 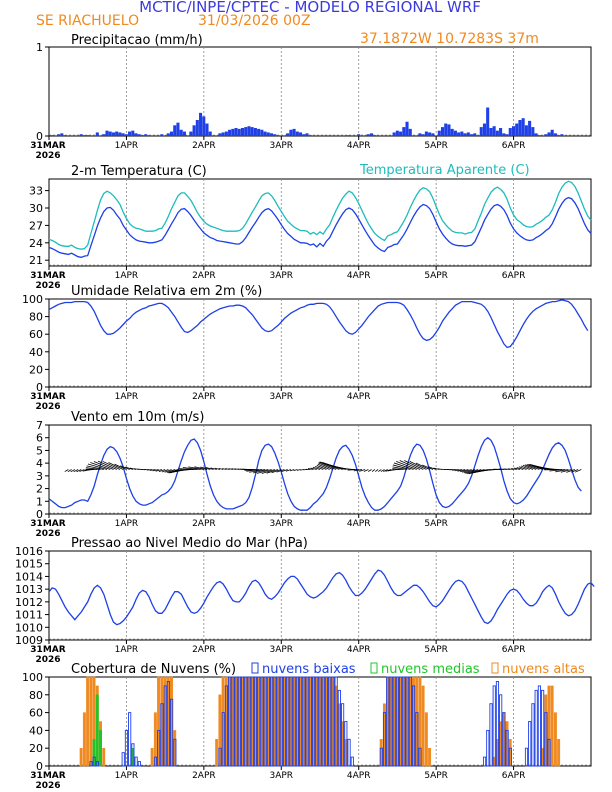 I want to click on y-tick-label: 0, so click(x=39, y=766).